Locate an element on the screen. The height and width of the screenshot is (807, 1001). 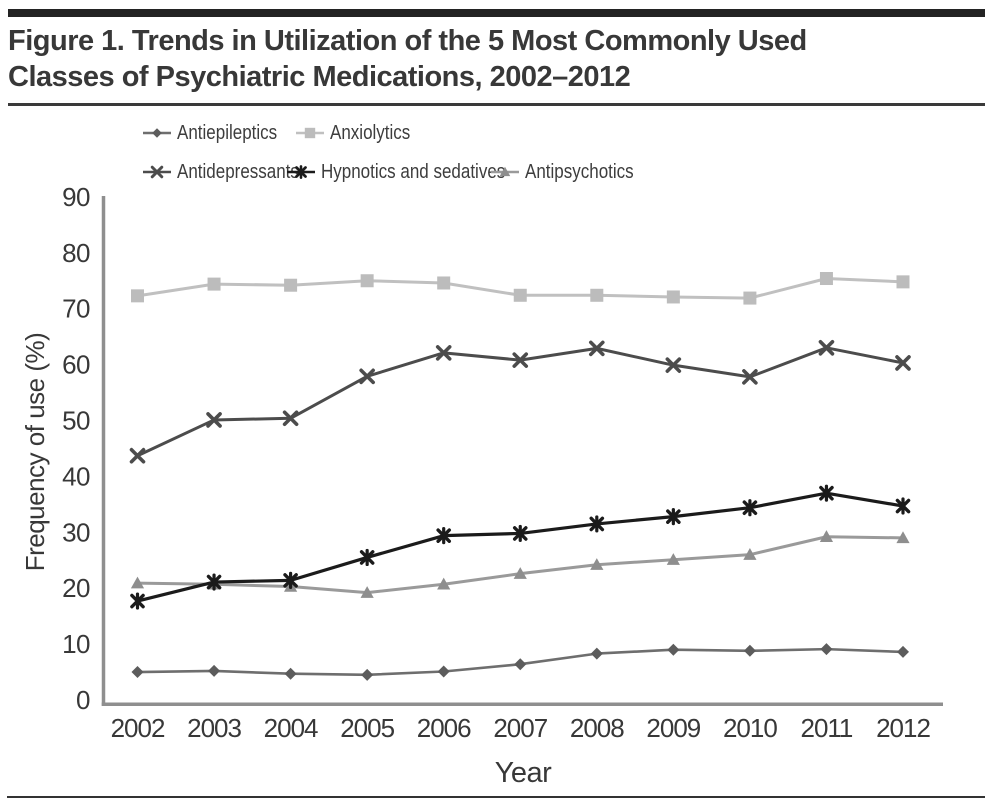
legend-item-hypnotics-and-sedatives: Hypnotics and sedatives is located at coordinates (412, 172).